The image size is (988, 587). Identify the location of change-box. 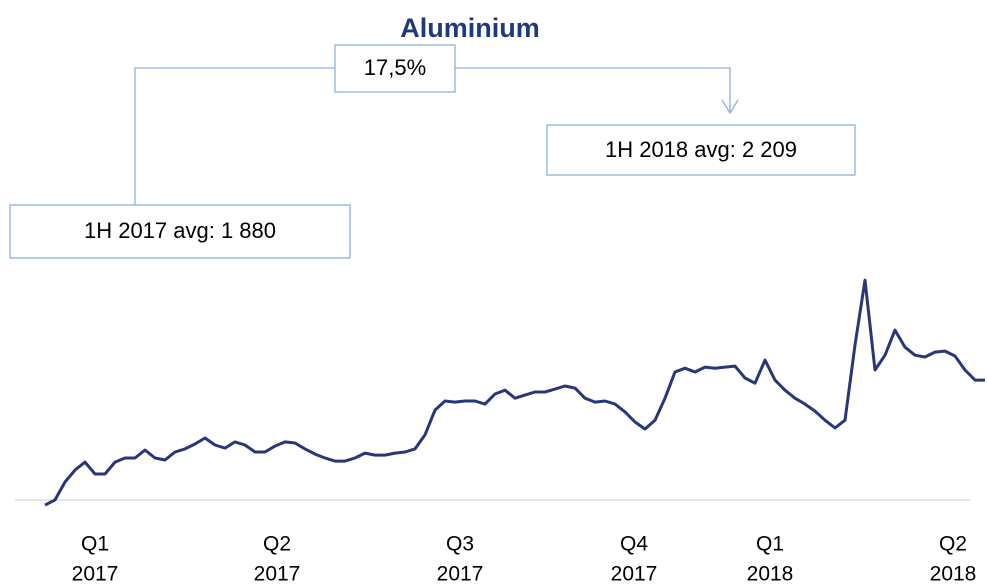
(395, 68).